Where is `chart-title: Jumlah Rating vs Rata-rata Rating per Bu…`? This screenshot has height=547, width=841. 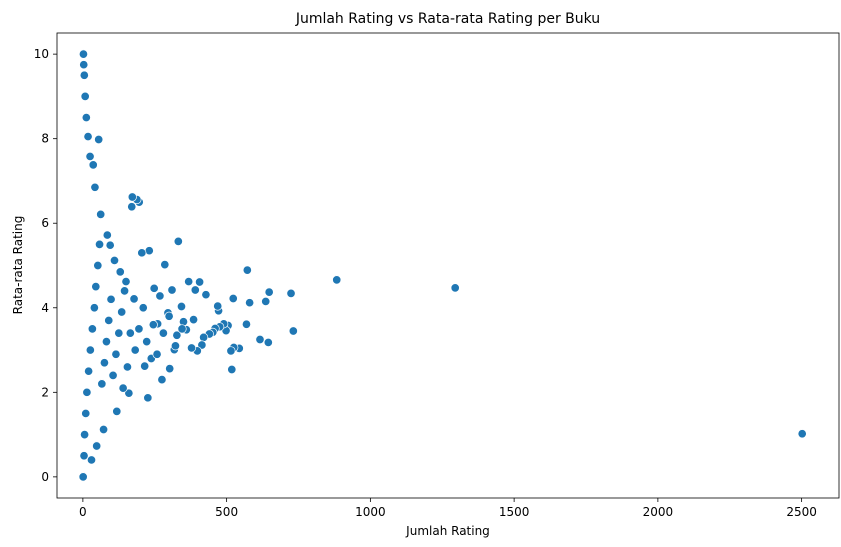 chart-title: Jumlah Rating vs Rata-rata Rating per Bu… is located at coordinates (447, 19).